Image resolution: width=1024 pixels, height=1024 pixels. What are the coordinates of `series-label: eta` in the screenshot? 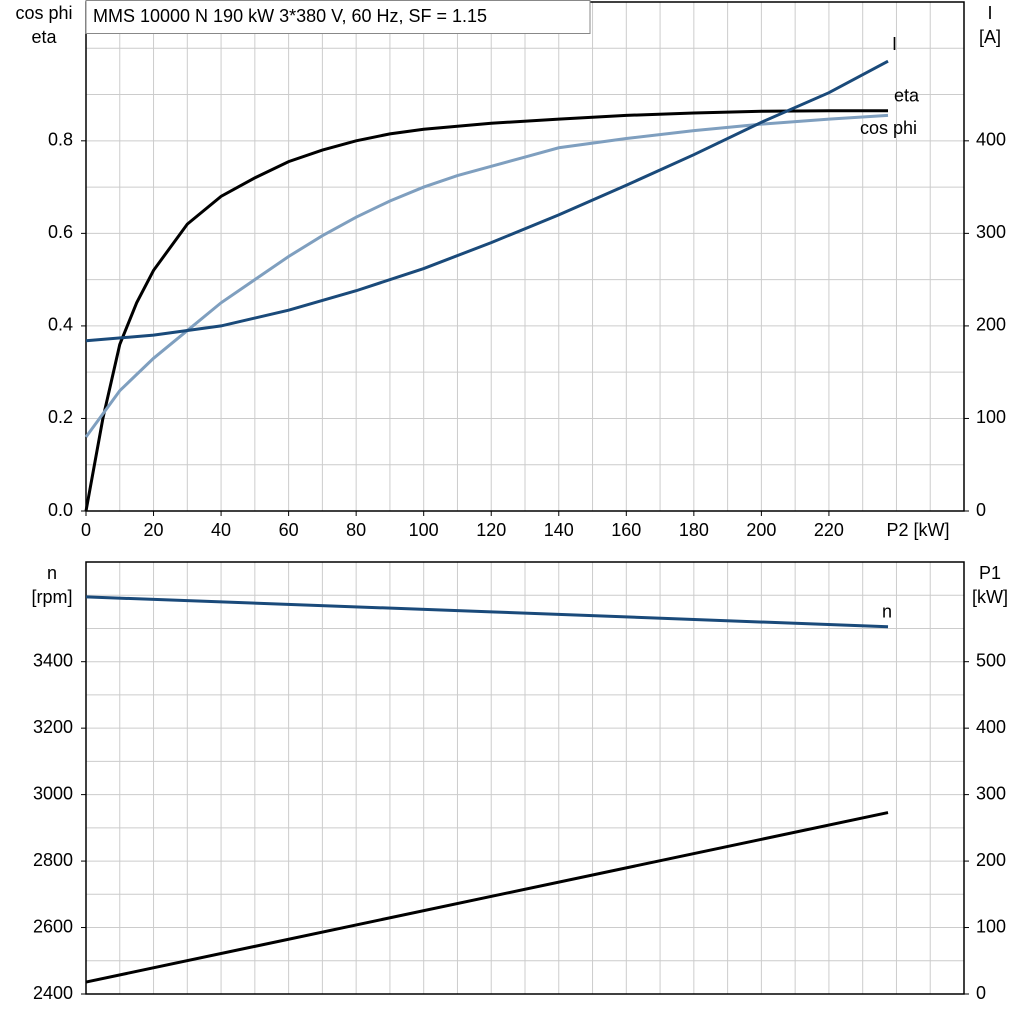 It's located at (907, 95).